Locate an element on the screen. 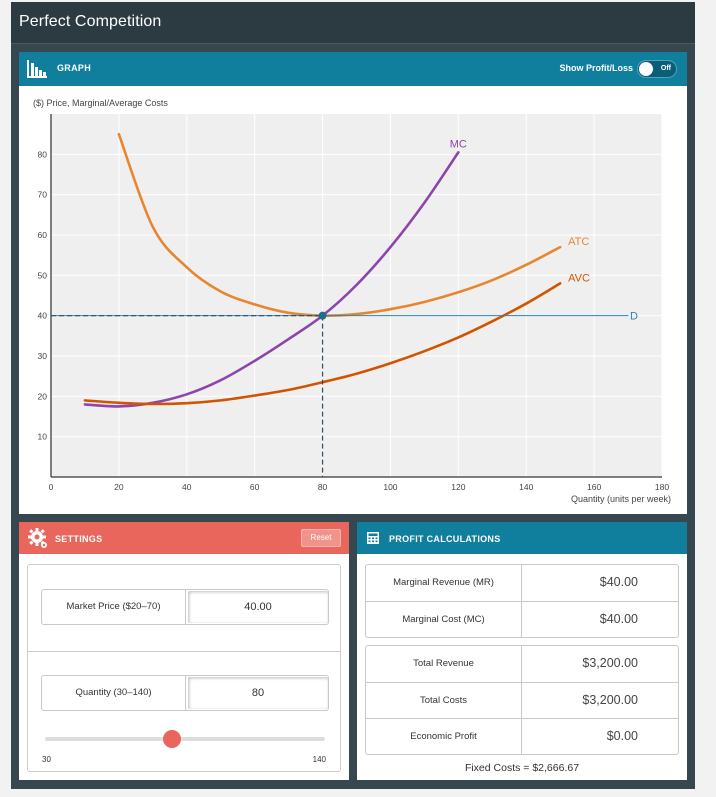 Image resolution: width=716 pixels, height=797 pixels. quantity-label: Quantity (30–140) is located at coordinates (114, 693).